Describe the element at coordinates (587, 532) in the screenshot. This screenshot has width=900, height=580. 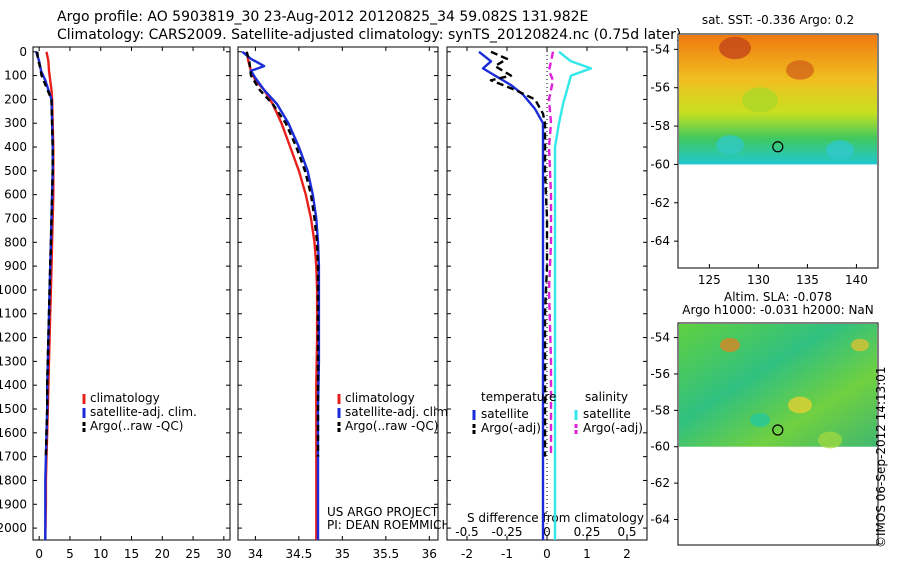
I see `x-tick-top-label: 0.25` at that location.